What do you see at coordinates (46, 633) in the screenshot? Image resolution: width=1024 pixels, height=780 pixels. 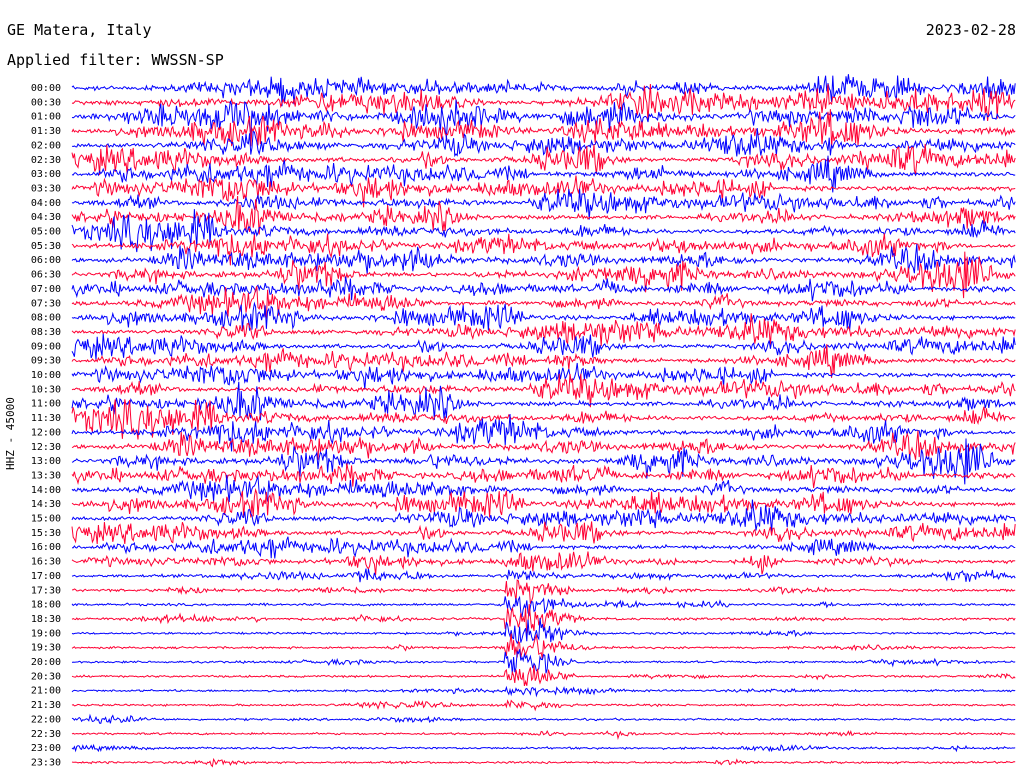 I see `time-tick-label: 19:00` at bounding box center [46, 633].